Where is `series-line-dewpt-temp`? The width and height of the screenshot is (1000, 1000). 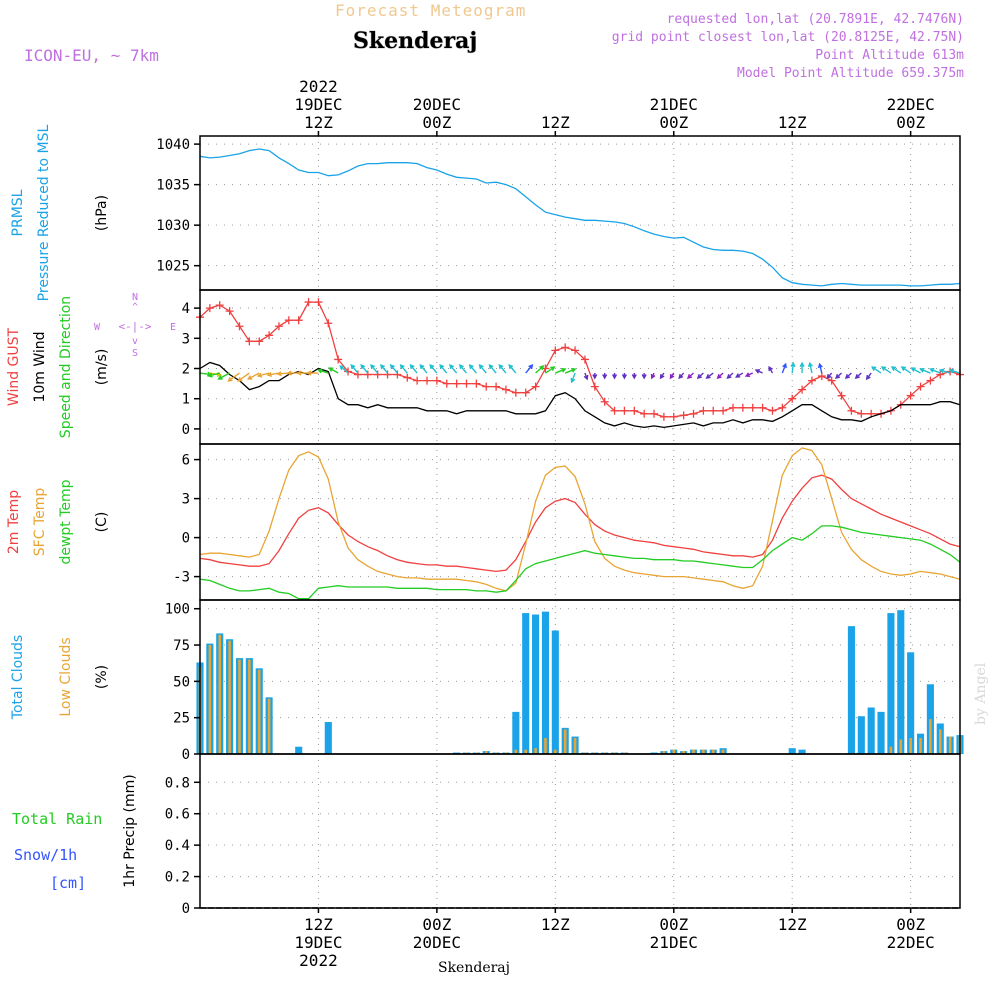
series-line-dewpt-temp is located at coordinates (580, 562).